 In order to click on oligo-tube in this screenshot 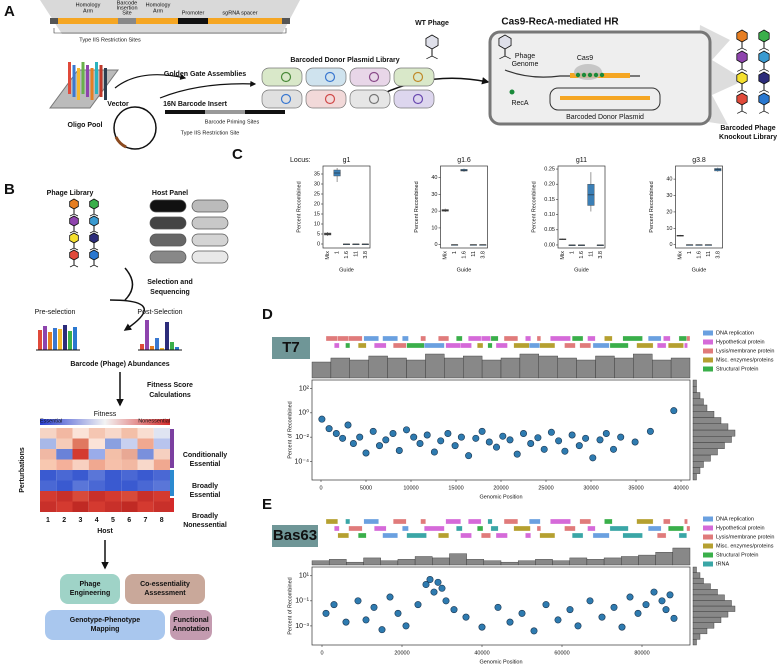, I will do `click(69, 78)`.